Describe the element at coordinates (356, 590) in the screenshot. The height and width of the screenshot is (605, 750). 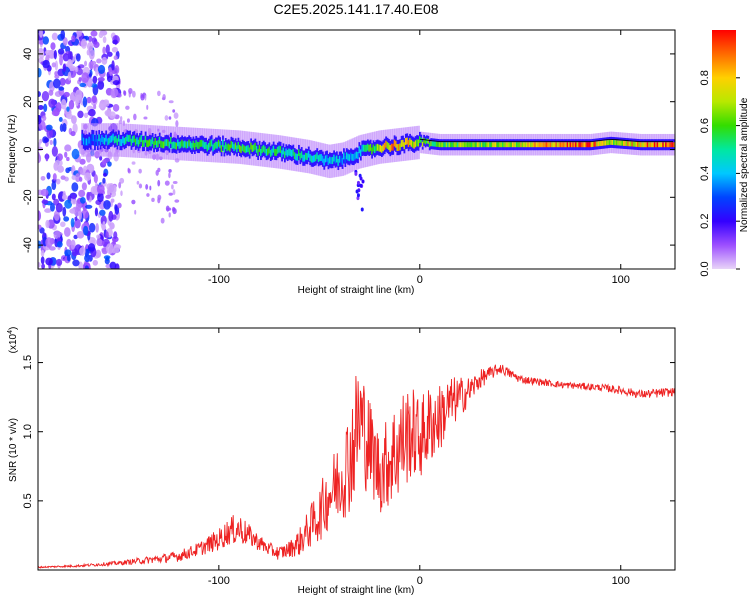
I see `snr-x-label: Height of straight line (km)` at that location.